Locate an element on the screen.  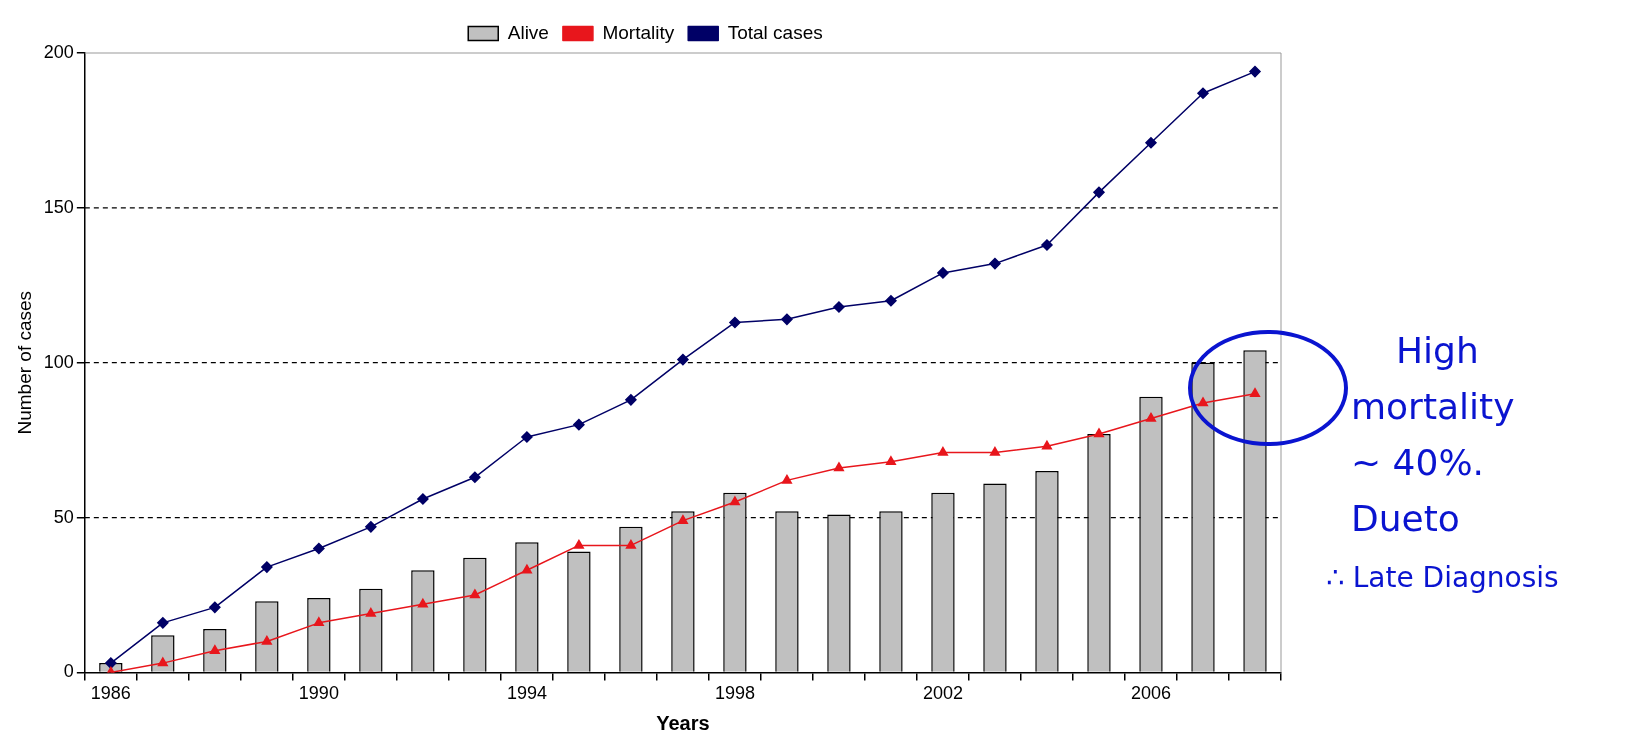
y-tick-label: 100 is located at coordinates (58, 361).